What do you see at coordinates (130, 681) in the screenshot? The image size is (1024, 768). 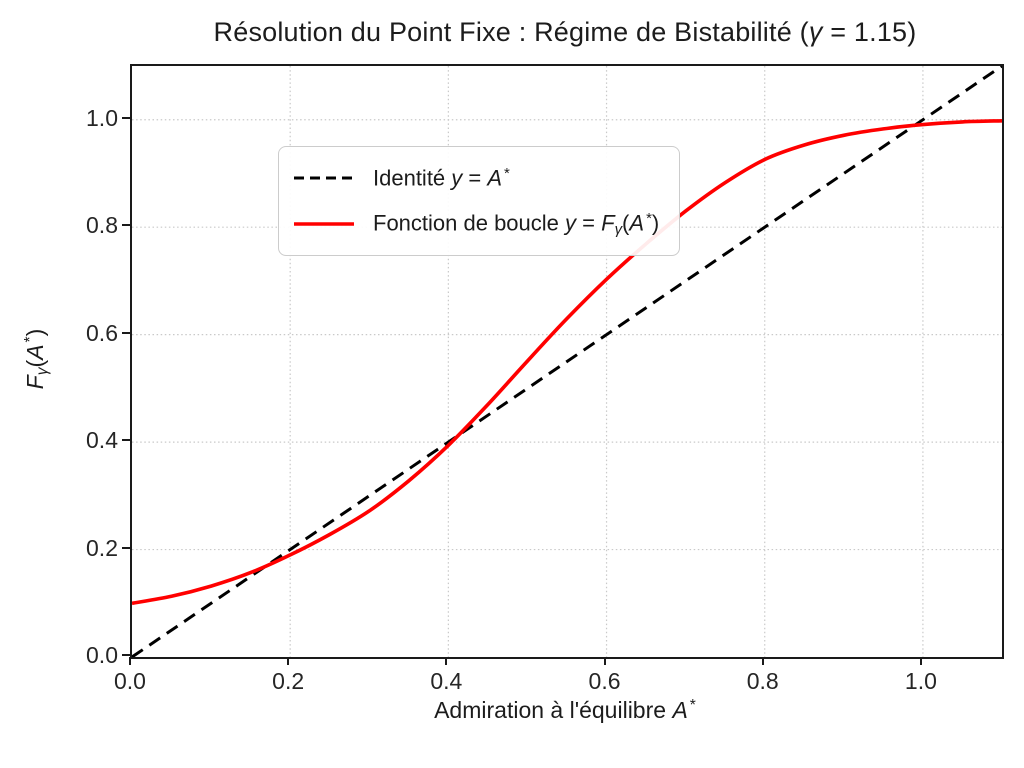 I see `x-tick-label: 0.0` at bounding box center [130, 681].